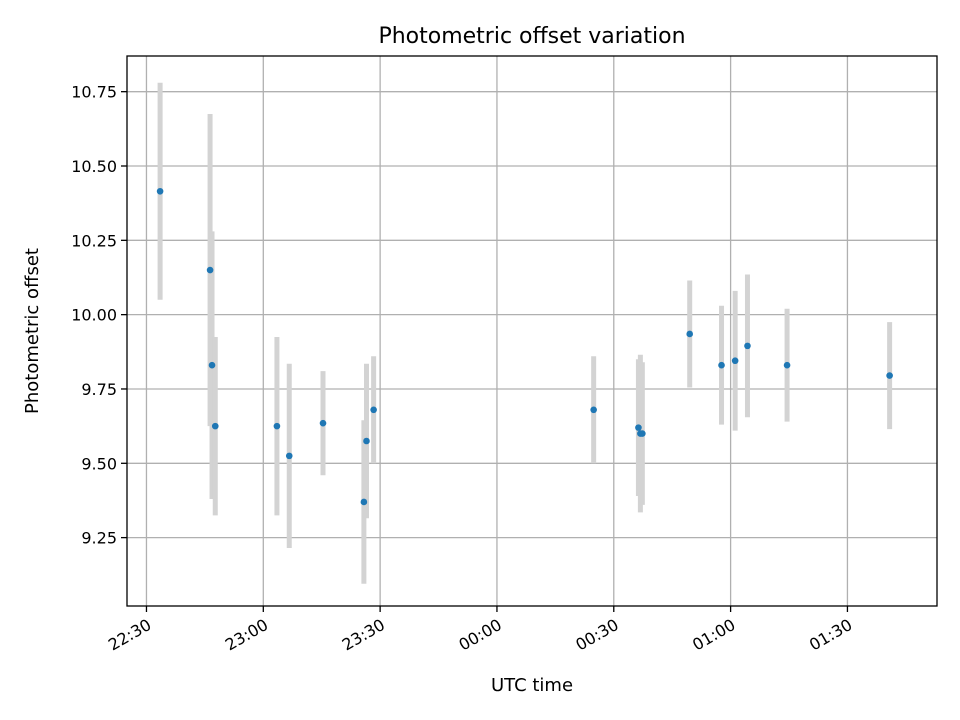 This screenshot has height=720, width=960. What do you see at coordinates (32, 331) in the screenshot?
I see `y-axis-label: Photometric offset` at bounding box center [32, 331].